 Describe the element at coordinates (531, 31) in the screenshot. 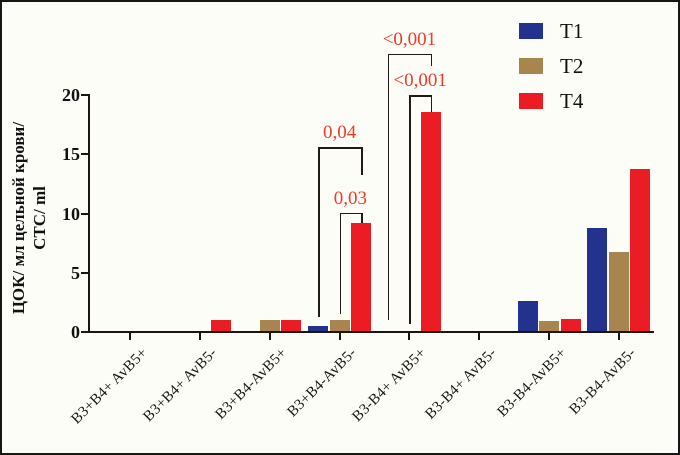

I see `legend-swatch-t1` at that location.